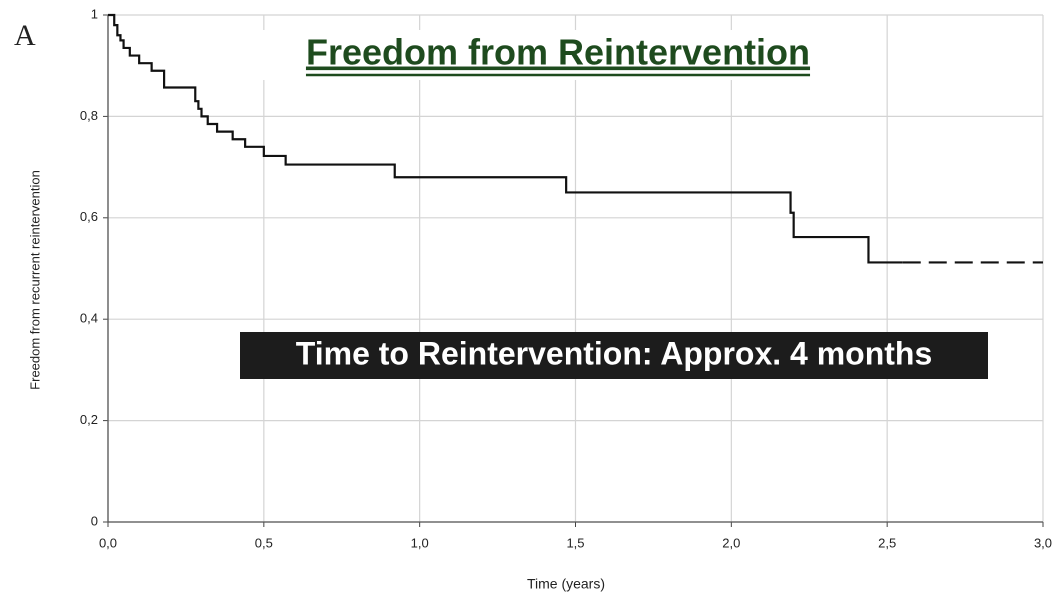  What do you see at coordinates (108, 542) in the screenshot?
I see `x-tick-label: 0,0` at bounding box center [108, 542].